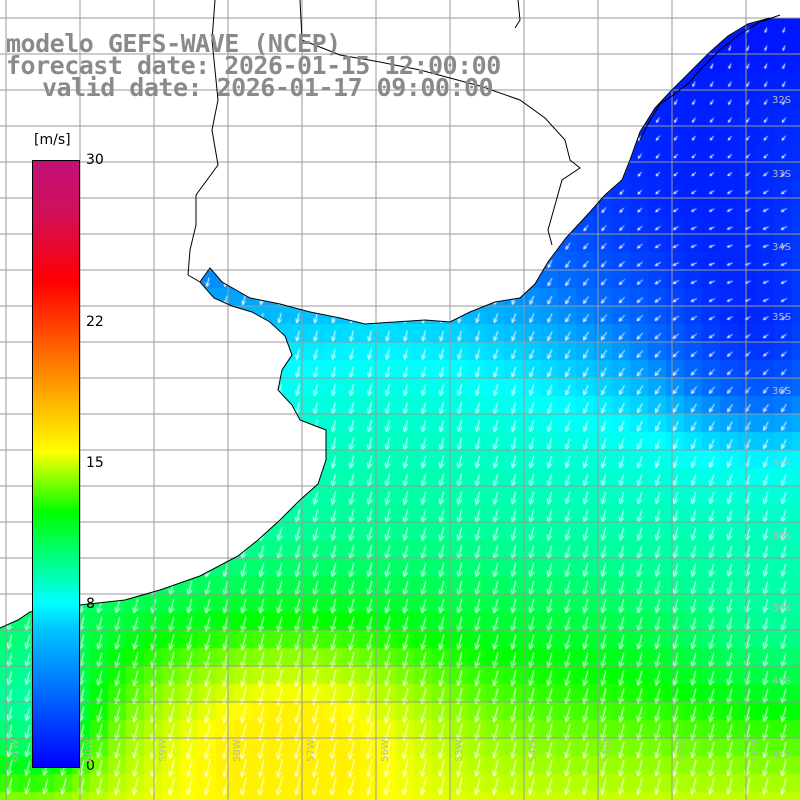 This screenshot has width=800, height=800. I want to click on longitude-label: 56W, so click(385, 750).